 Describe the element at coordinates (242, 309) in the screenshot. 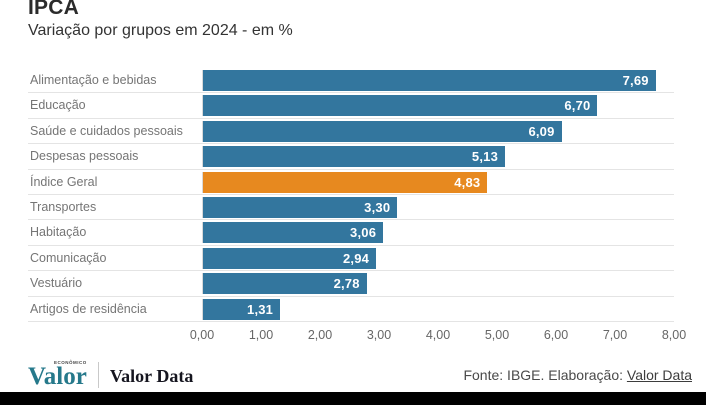

I see `bar: 1,31` at that location.